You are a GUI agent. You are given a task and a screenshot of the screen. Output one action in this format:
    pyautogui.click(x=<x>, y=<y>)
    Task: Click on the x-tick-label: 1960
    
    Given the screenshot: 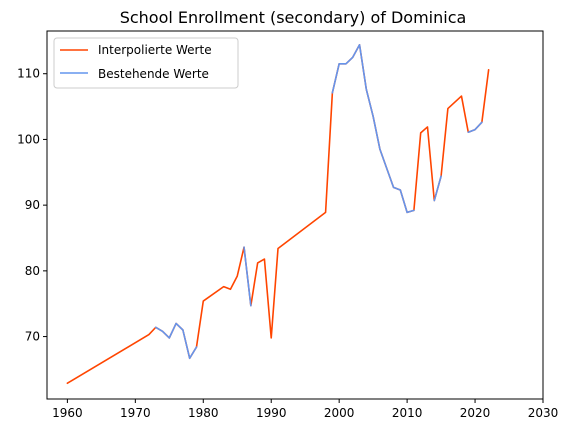 What is the action you would take?
    pyautogui.click(x=67, y=413)
    